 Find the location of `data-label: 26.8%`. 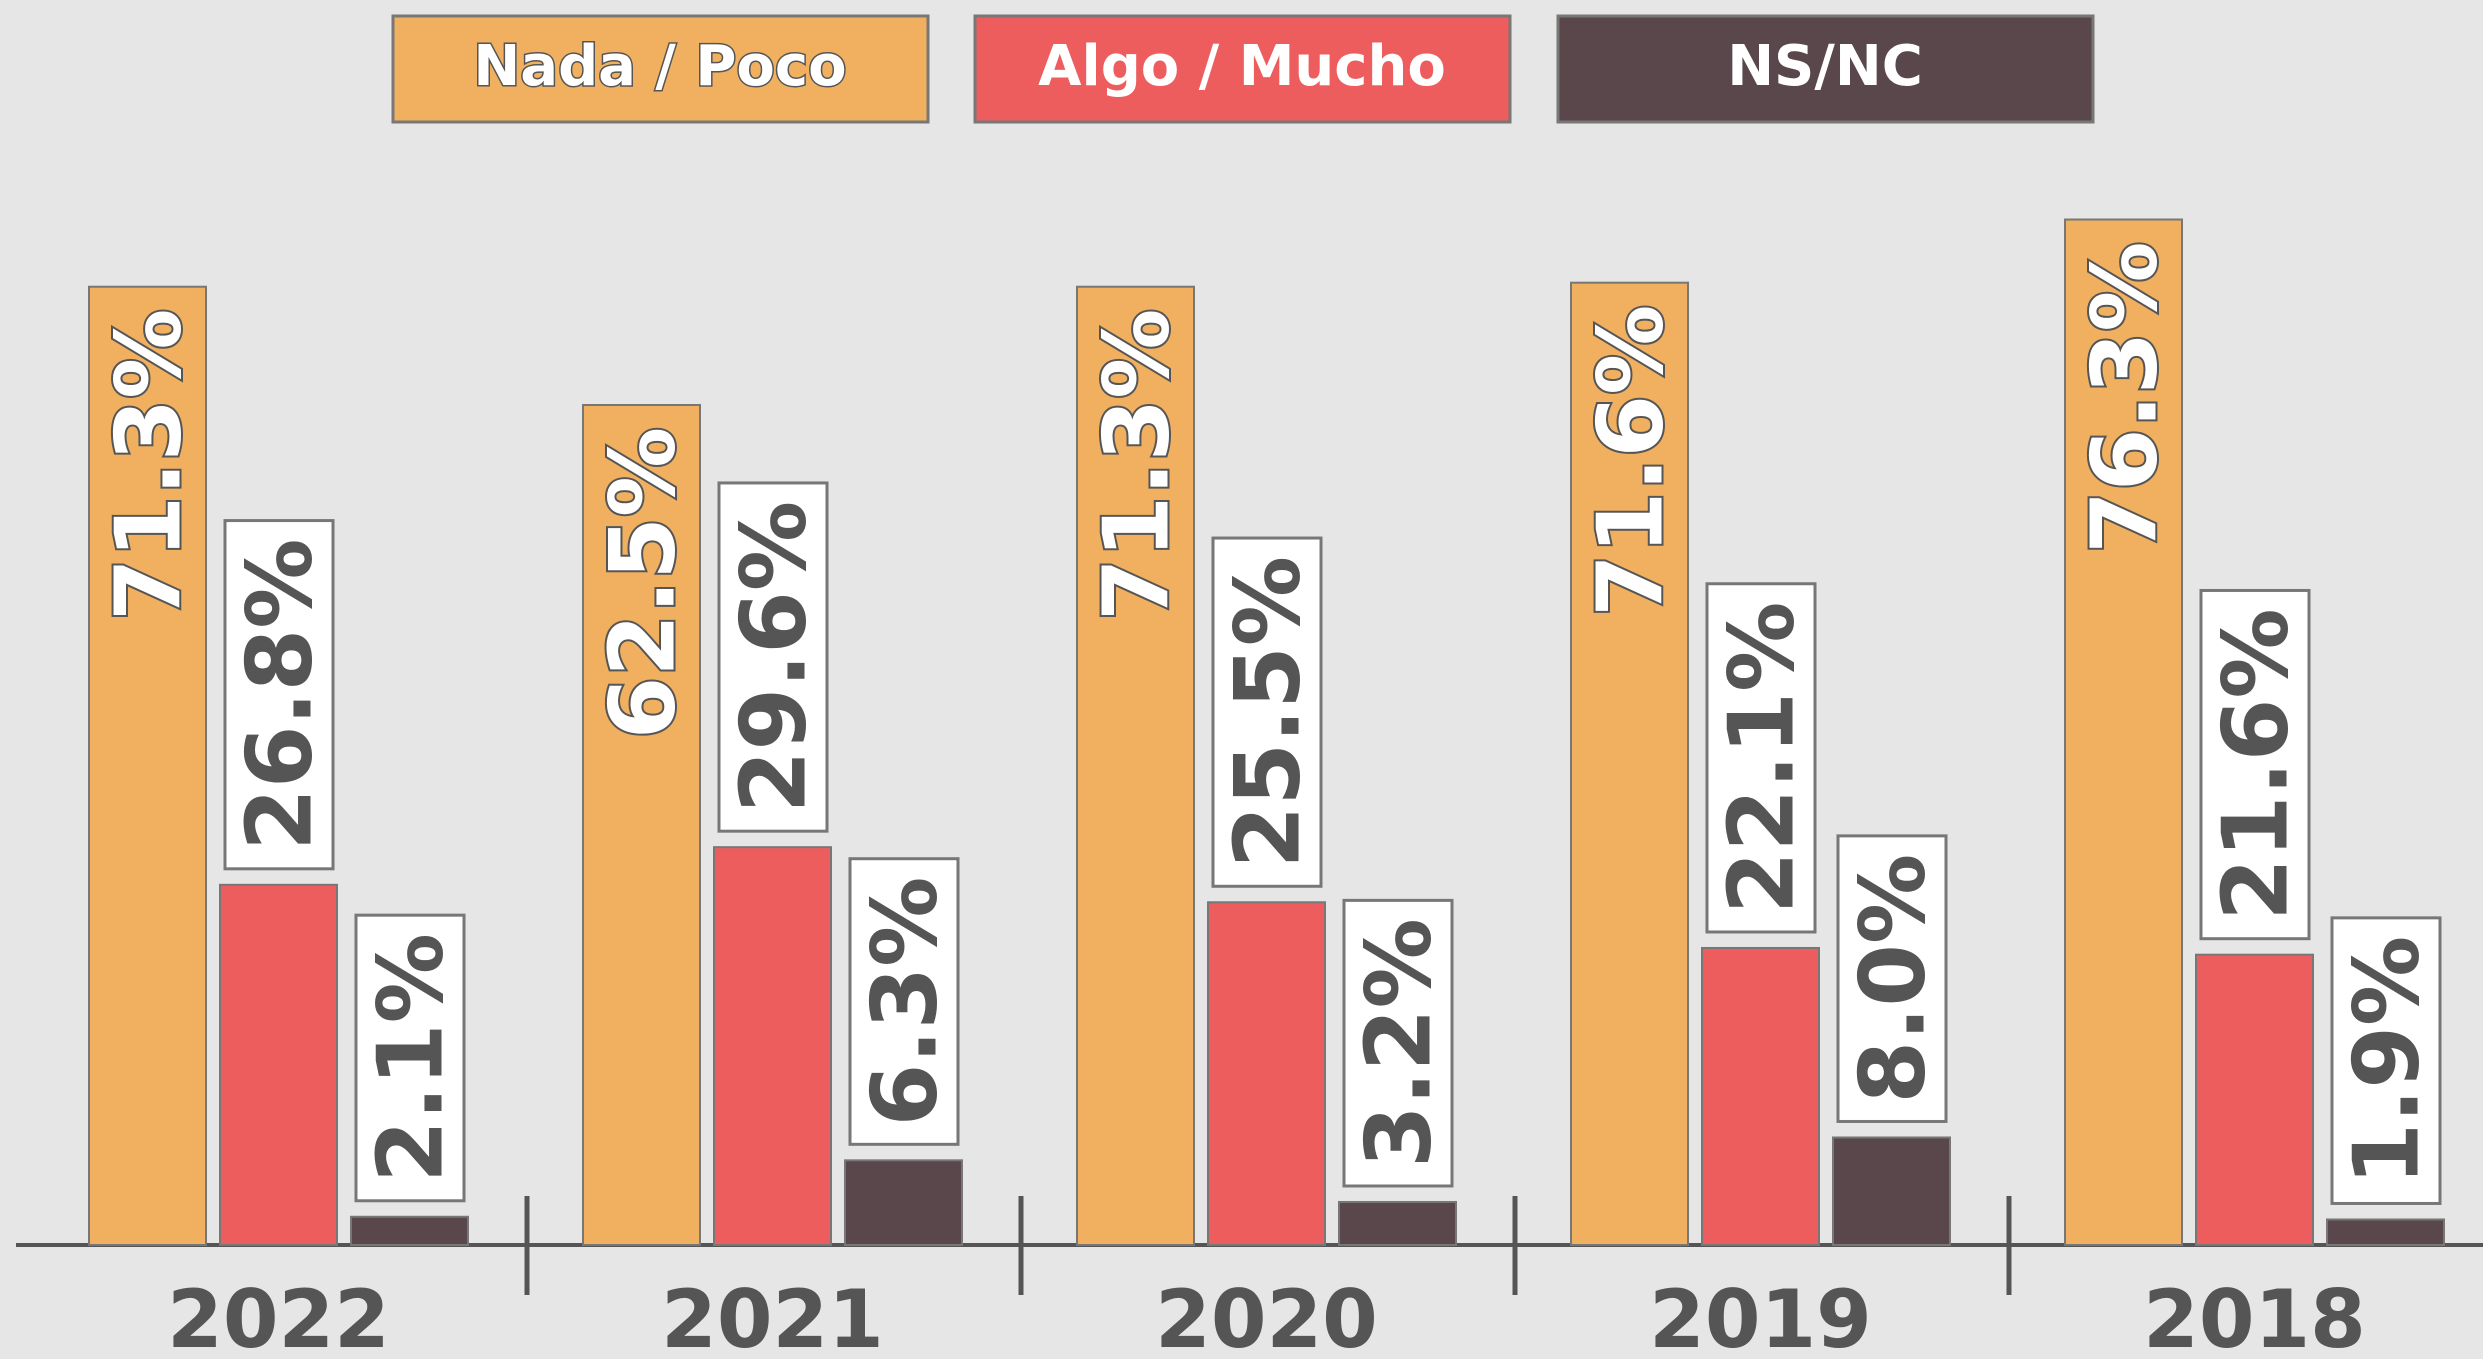

data-label: 26.8% is located at coordinates (280, 695).